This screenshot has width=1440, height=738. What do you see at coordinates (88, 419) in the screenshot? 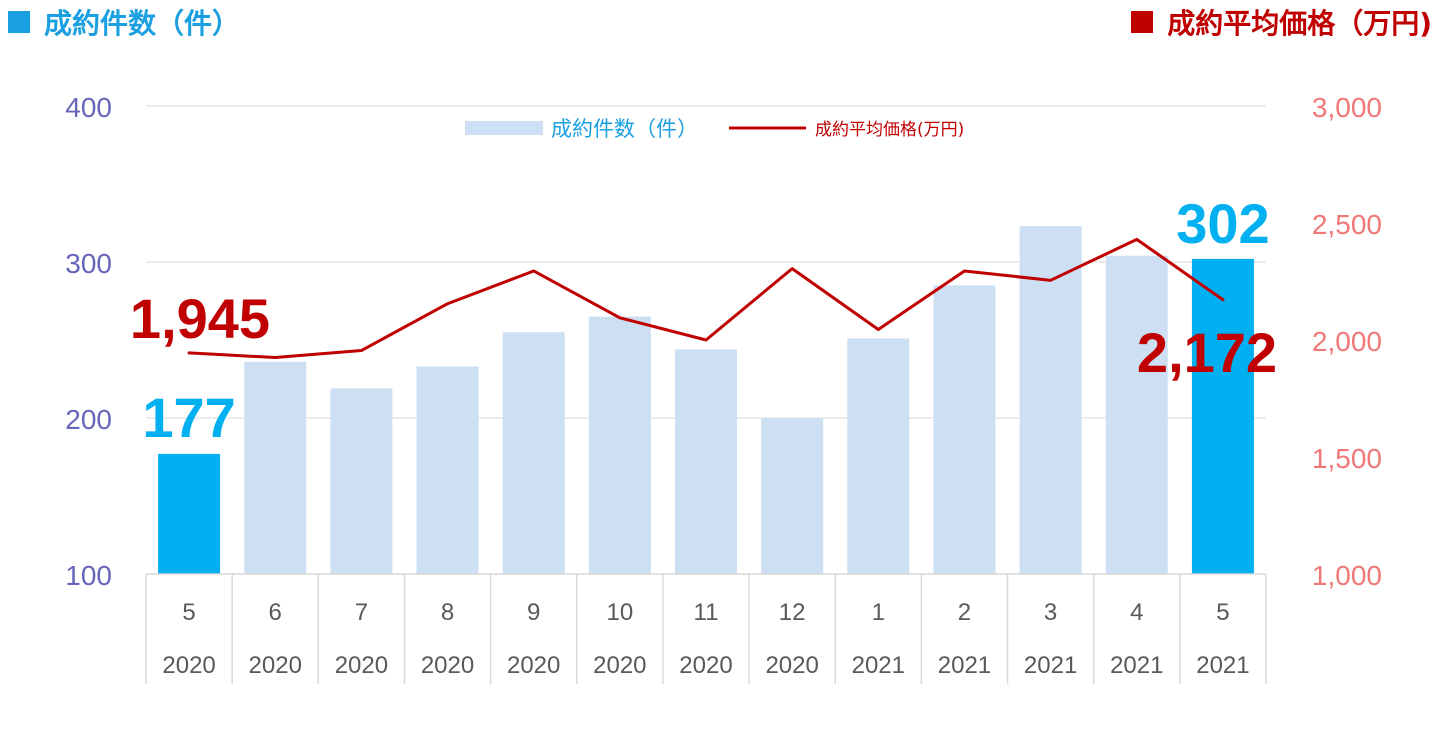
I see `left-axis-tick-label: 200` at bounding box center [88, 419].